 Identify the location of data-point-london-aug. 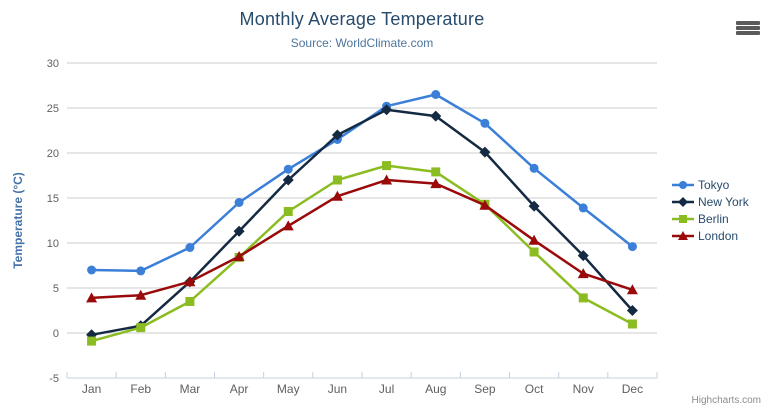
(436, 183).